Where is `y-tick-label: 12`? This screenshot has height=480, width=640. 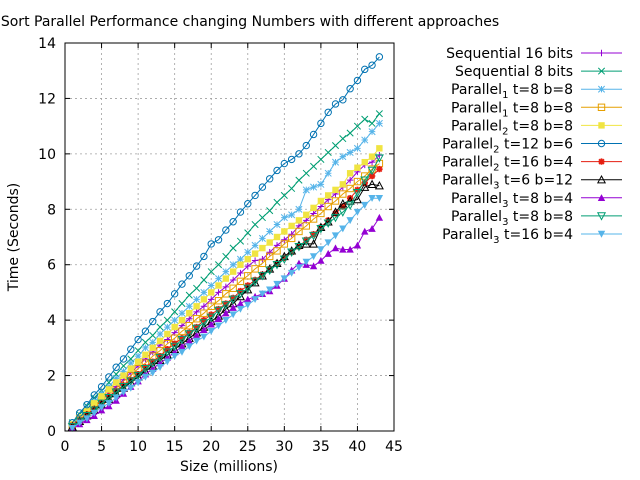 y-tick-label: 12 is located at coordinates (47, 99).